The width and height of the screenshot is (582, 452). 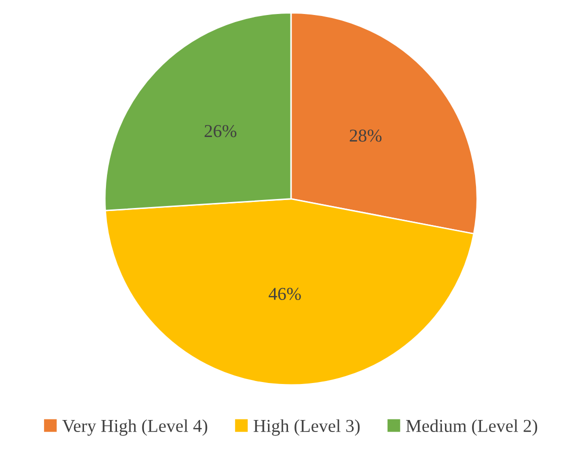 I want to click on legend-label: High (Level 3), so click(x=307, y=427).